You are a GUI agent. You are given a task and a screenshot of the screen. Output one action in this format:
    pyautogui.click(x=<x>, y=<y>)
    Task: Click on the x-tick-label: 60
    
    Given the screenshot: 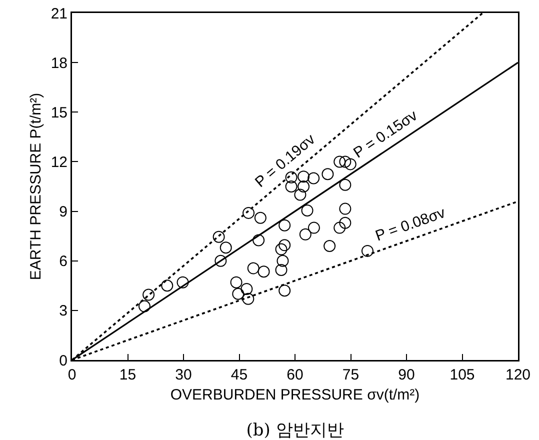 What is the action you would take?
    pyautogui.click(x=295, y=375)
    